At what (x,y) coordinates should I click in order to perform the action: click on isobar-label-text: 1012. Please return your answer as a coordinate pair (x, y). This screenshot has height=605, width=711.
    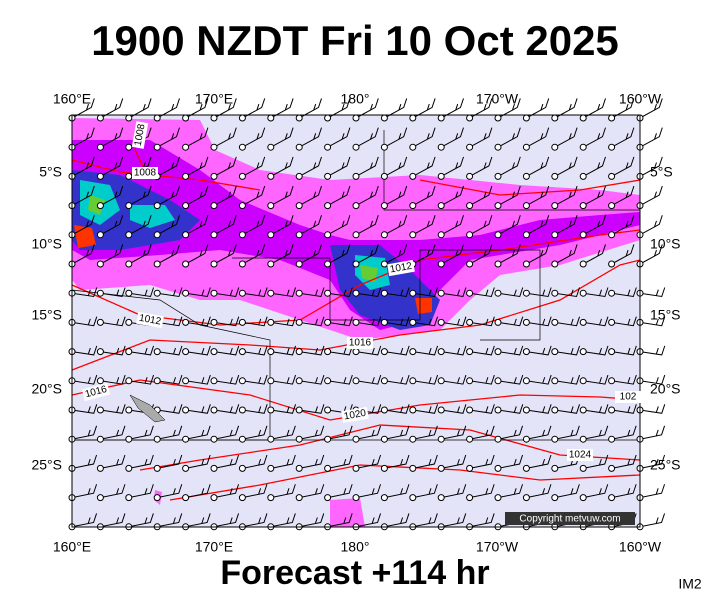
    Looking at the image, I should click on (150, 320).